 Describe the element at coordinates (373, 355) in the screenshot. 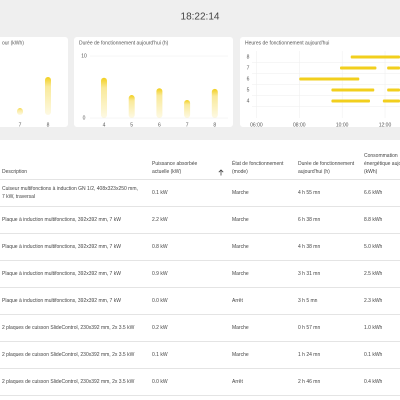

I see `table-cell: 0.1 kWh` at that location.